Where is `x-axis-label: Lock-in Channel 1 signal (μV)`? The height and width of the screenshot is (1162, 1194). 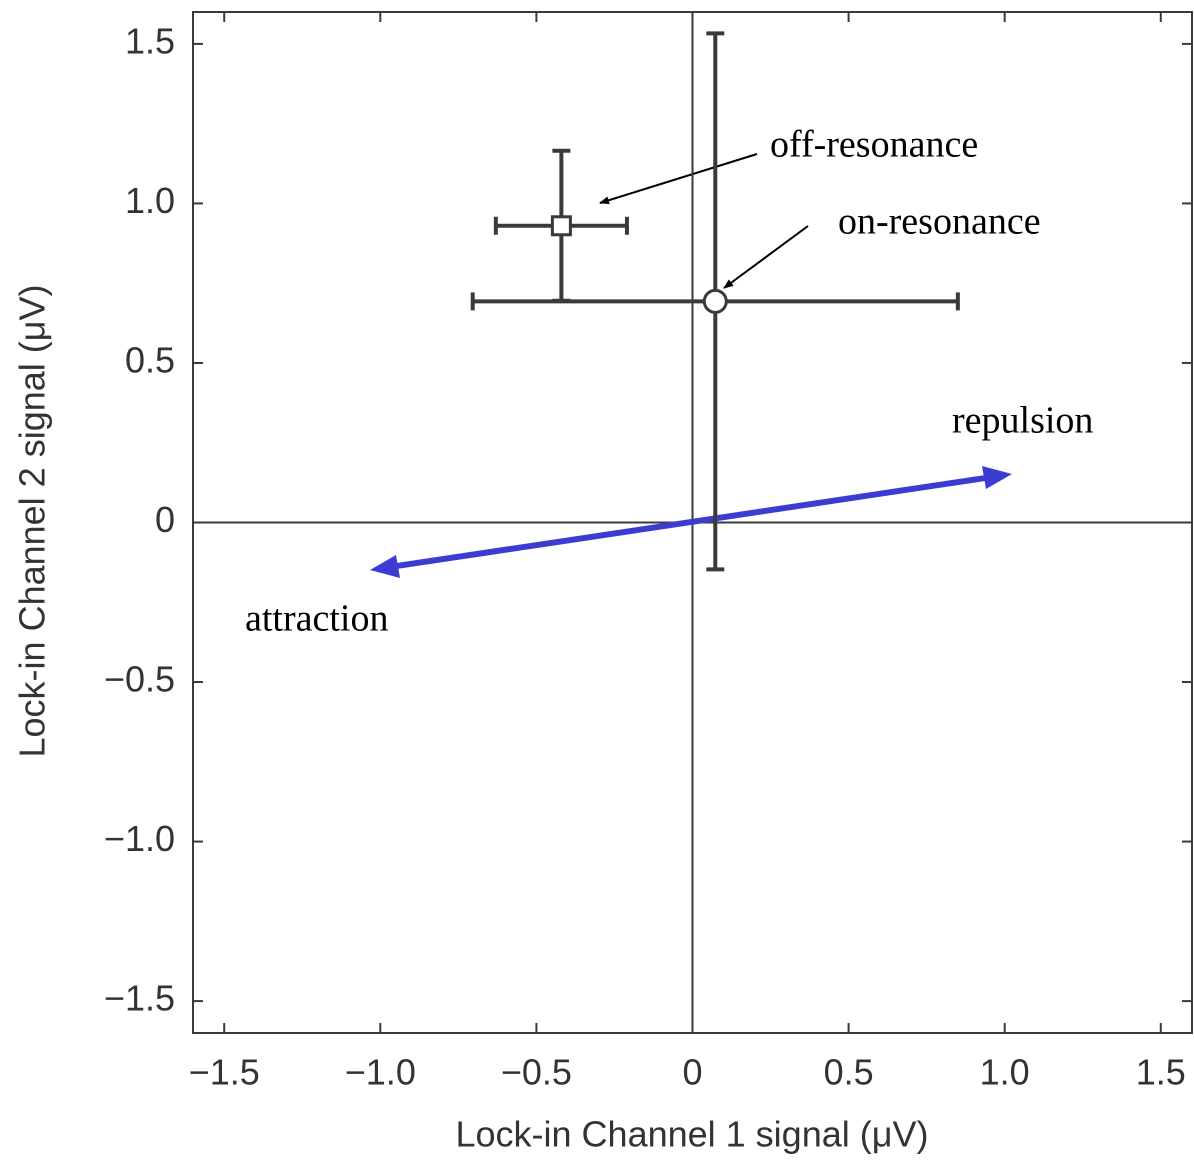 x-axis-label: Lock-in Channel 1 signal (μV) is located at coordinates (692, 1134).